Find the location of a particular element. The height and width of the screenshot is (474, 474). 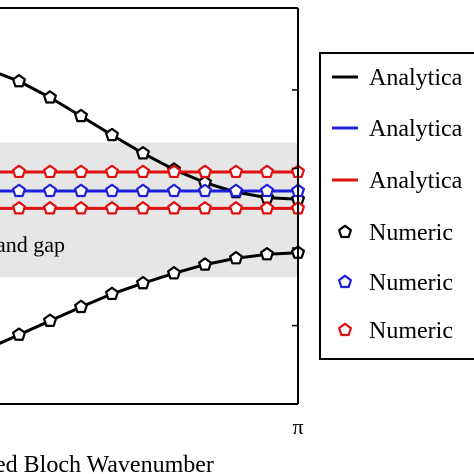

band-gap-label: and gap is located at coordinates (32, 244).